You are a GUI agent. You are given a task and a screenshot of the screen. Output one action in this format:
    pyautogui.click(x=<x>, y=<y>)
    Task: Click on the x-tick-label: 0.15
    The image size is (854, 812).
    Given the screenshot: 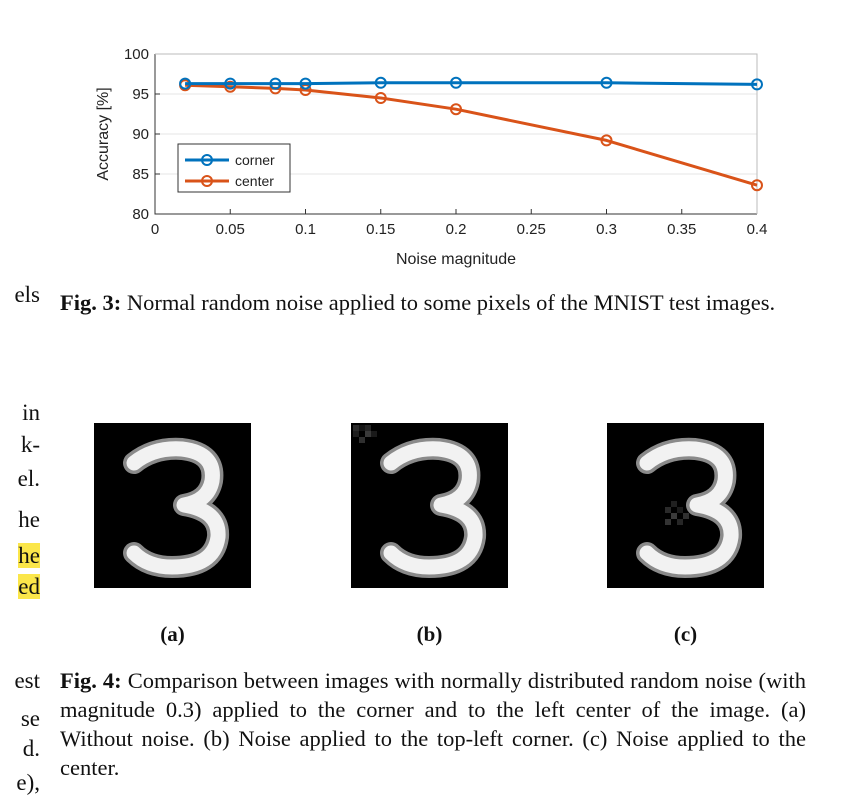 What is the action you would take?
    pyautogui.click(x=380, y=229)
    